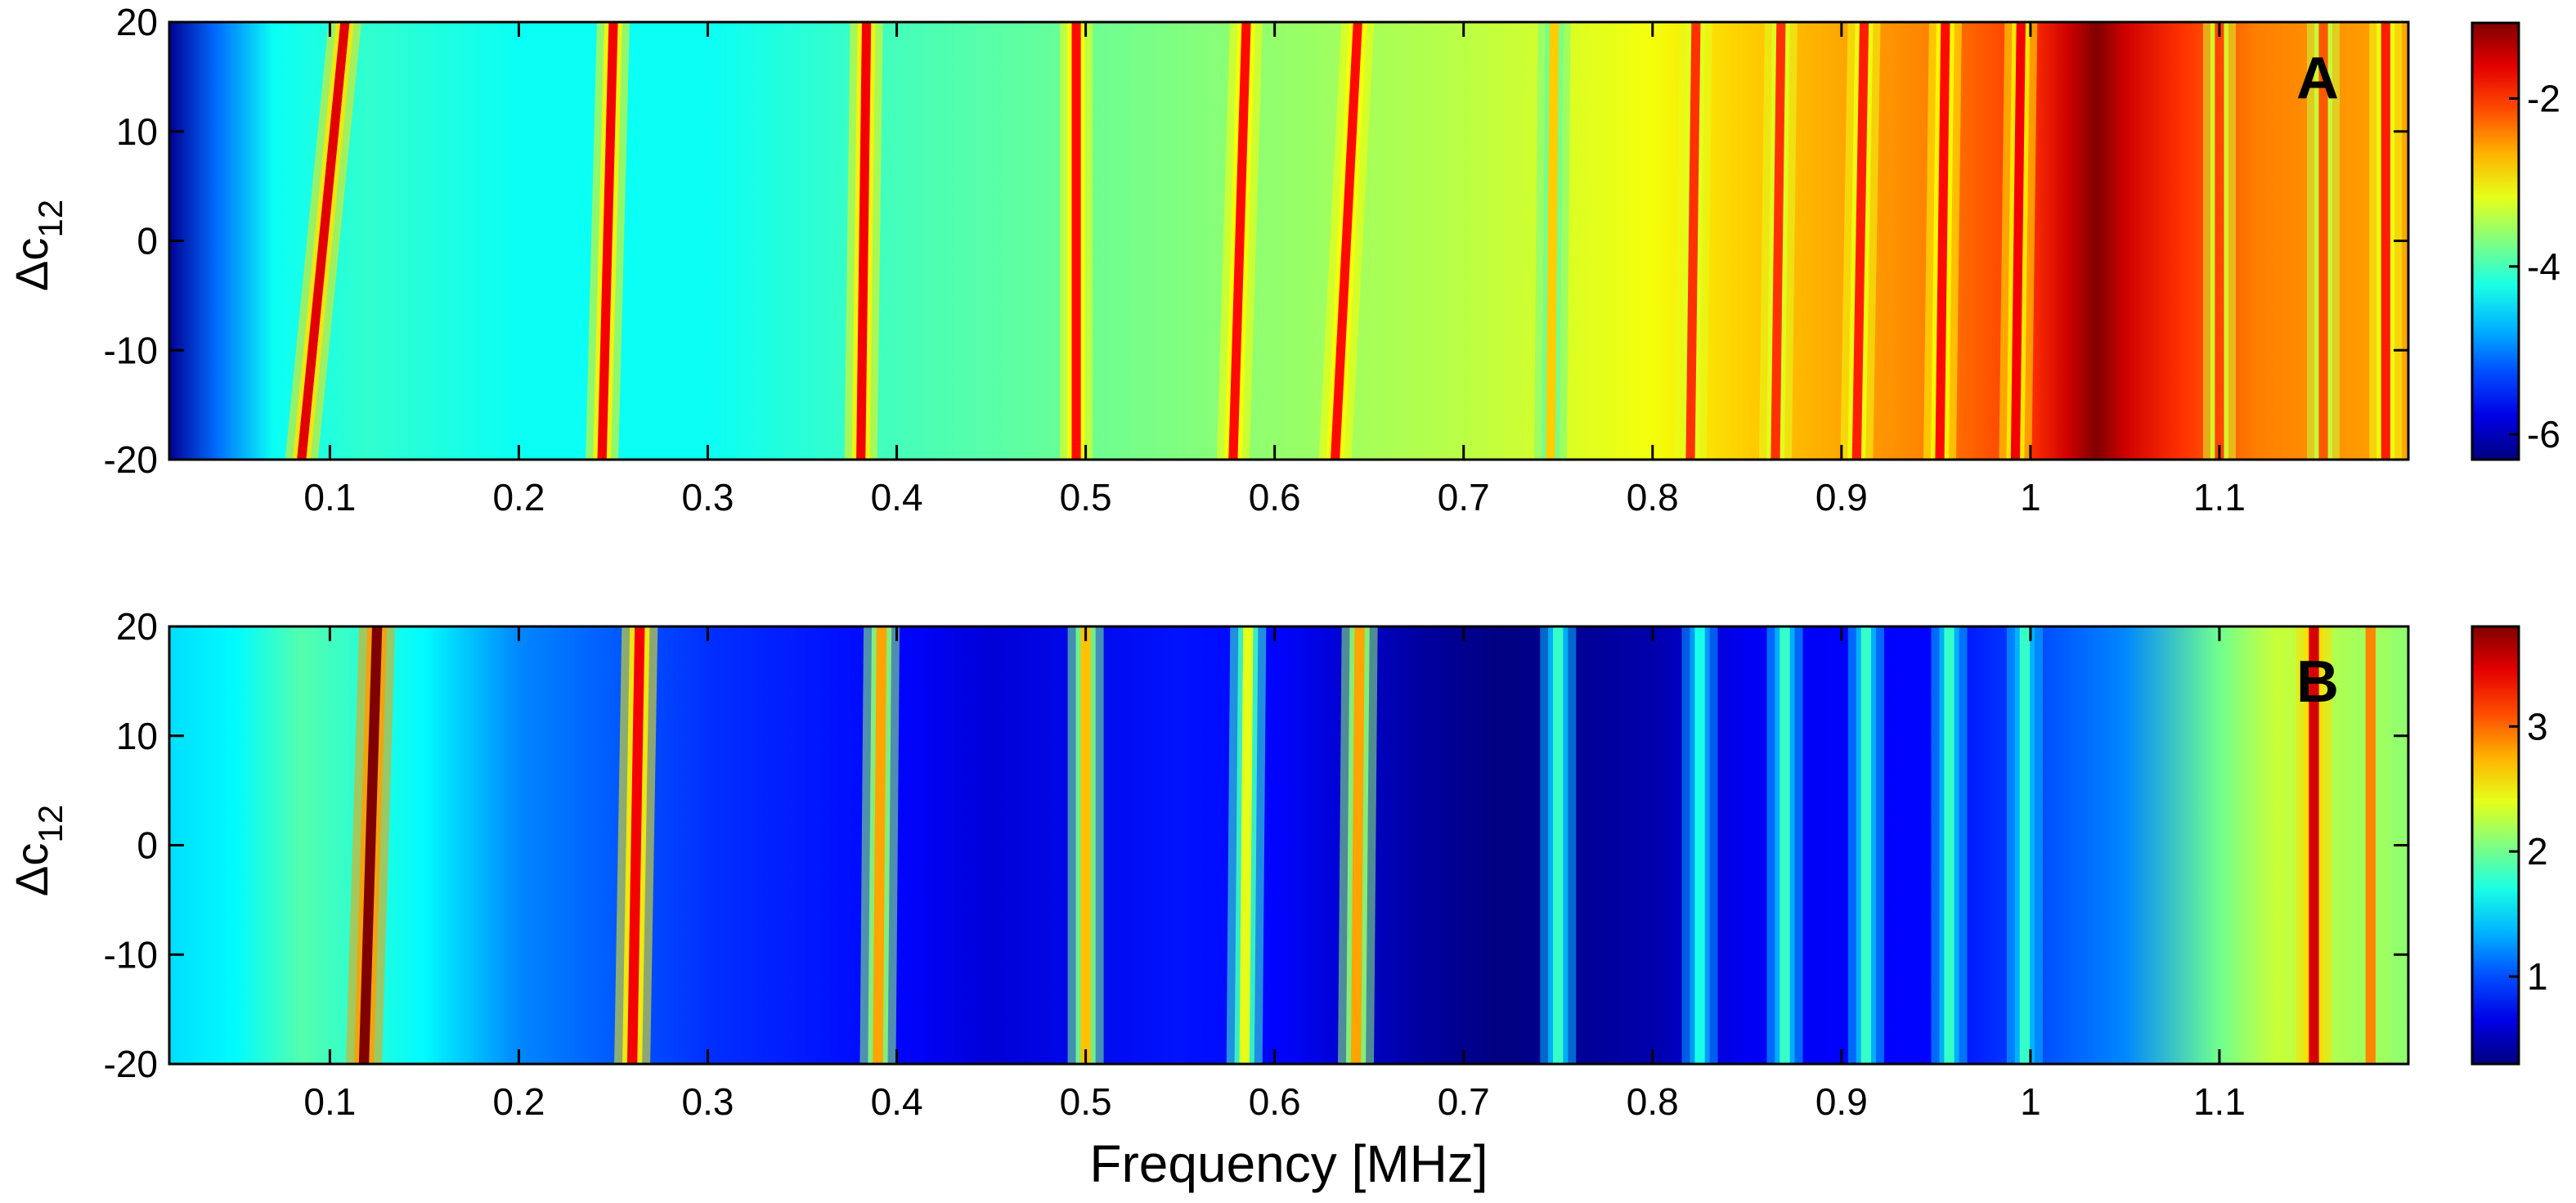  Describe the element at coordinates (2317, 682) in the screenshot. I see `panel-label-b: B` at that location.